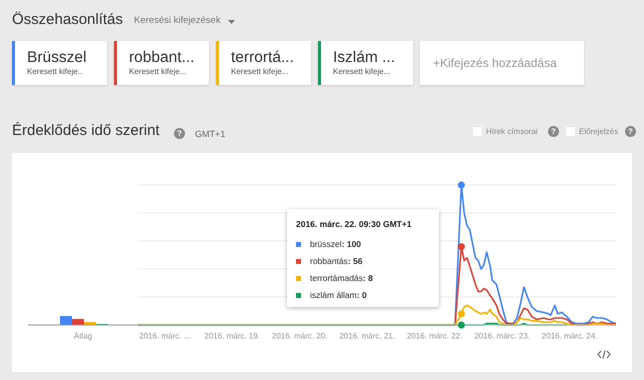 The height and width of the screenshot is (380, 644). What do you see at coordinates (598, 131) in the screenshot?
I see `text: Előrejelzés` at bounding box center [598, 131].